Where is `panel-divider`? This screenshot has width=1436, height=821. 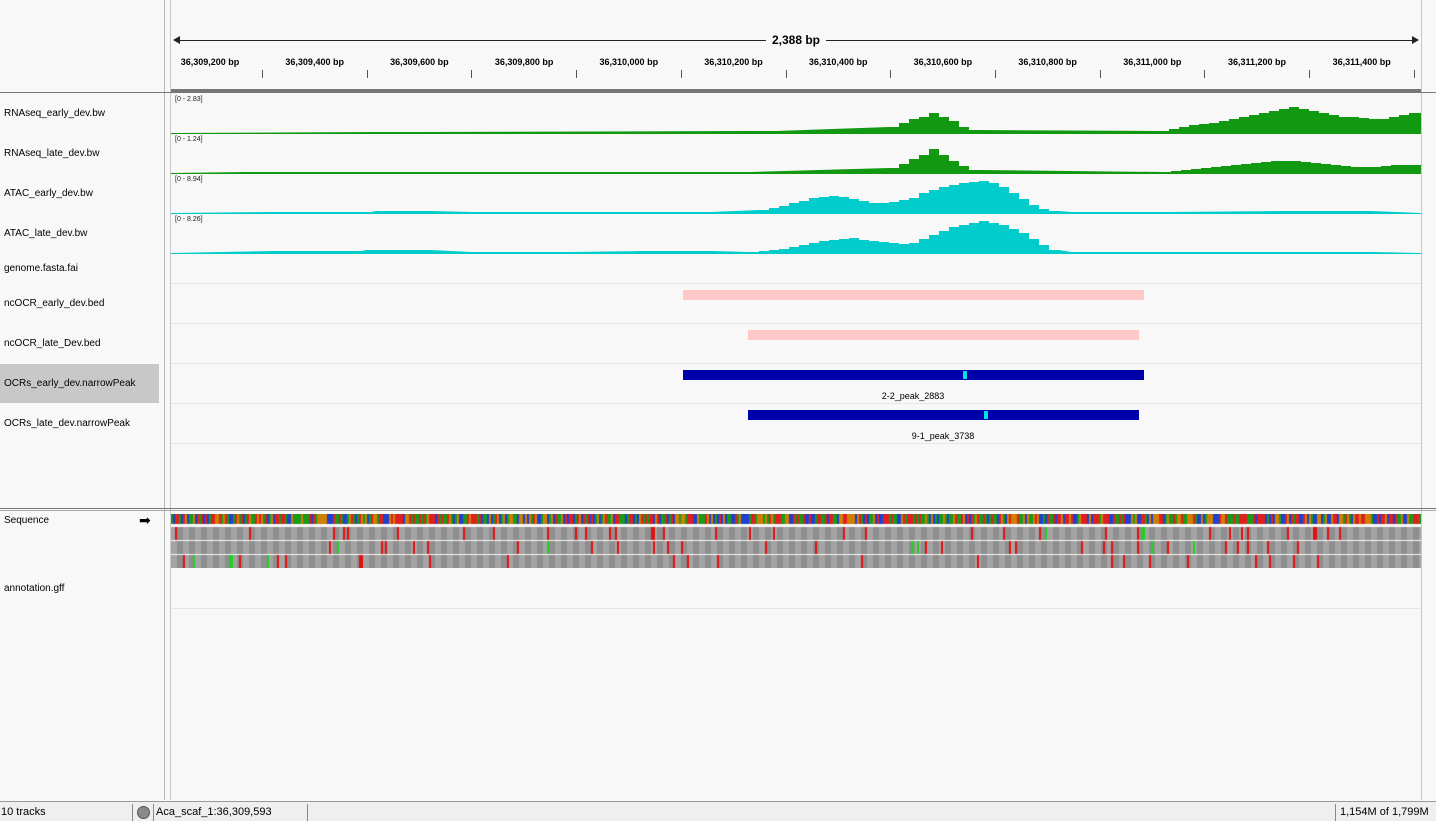 panel-divider is located at coordinates (164, 400).